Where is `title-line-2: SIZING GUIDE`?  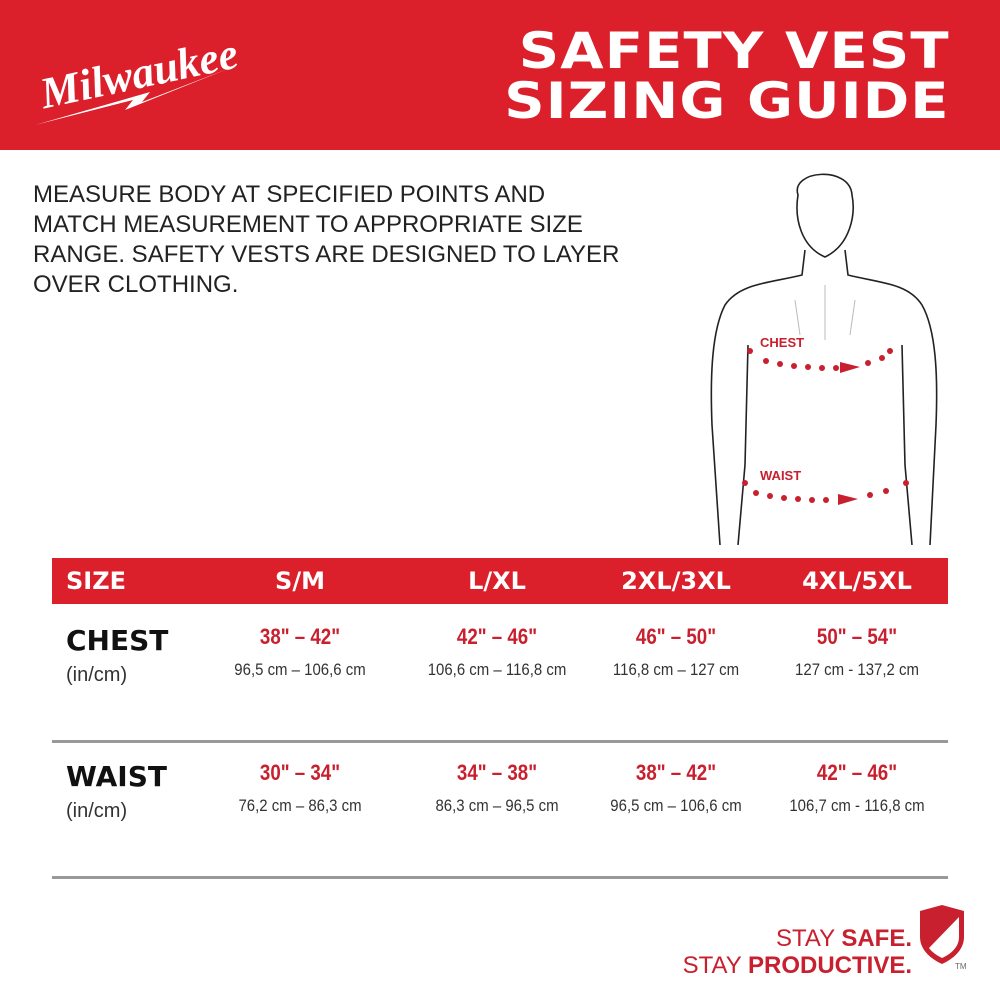
title-line-2: SIZING GUIDE is located at coordinates (727, 101).